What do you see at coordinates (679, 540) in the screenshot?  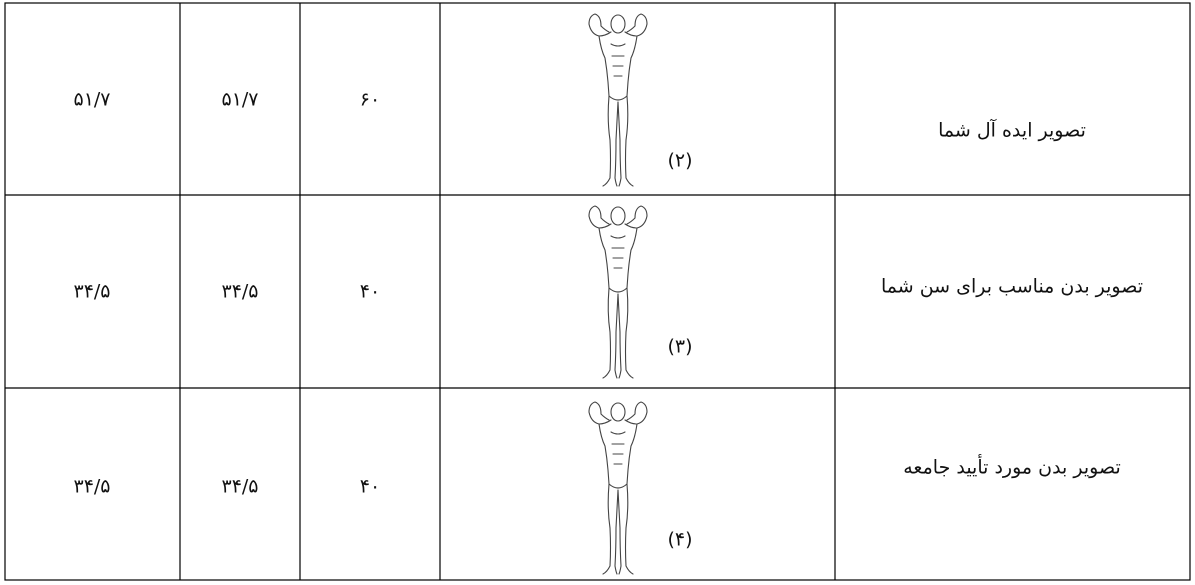 I see `figure-label: (۴)` at bounding box center [679, 540].